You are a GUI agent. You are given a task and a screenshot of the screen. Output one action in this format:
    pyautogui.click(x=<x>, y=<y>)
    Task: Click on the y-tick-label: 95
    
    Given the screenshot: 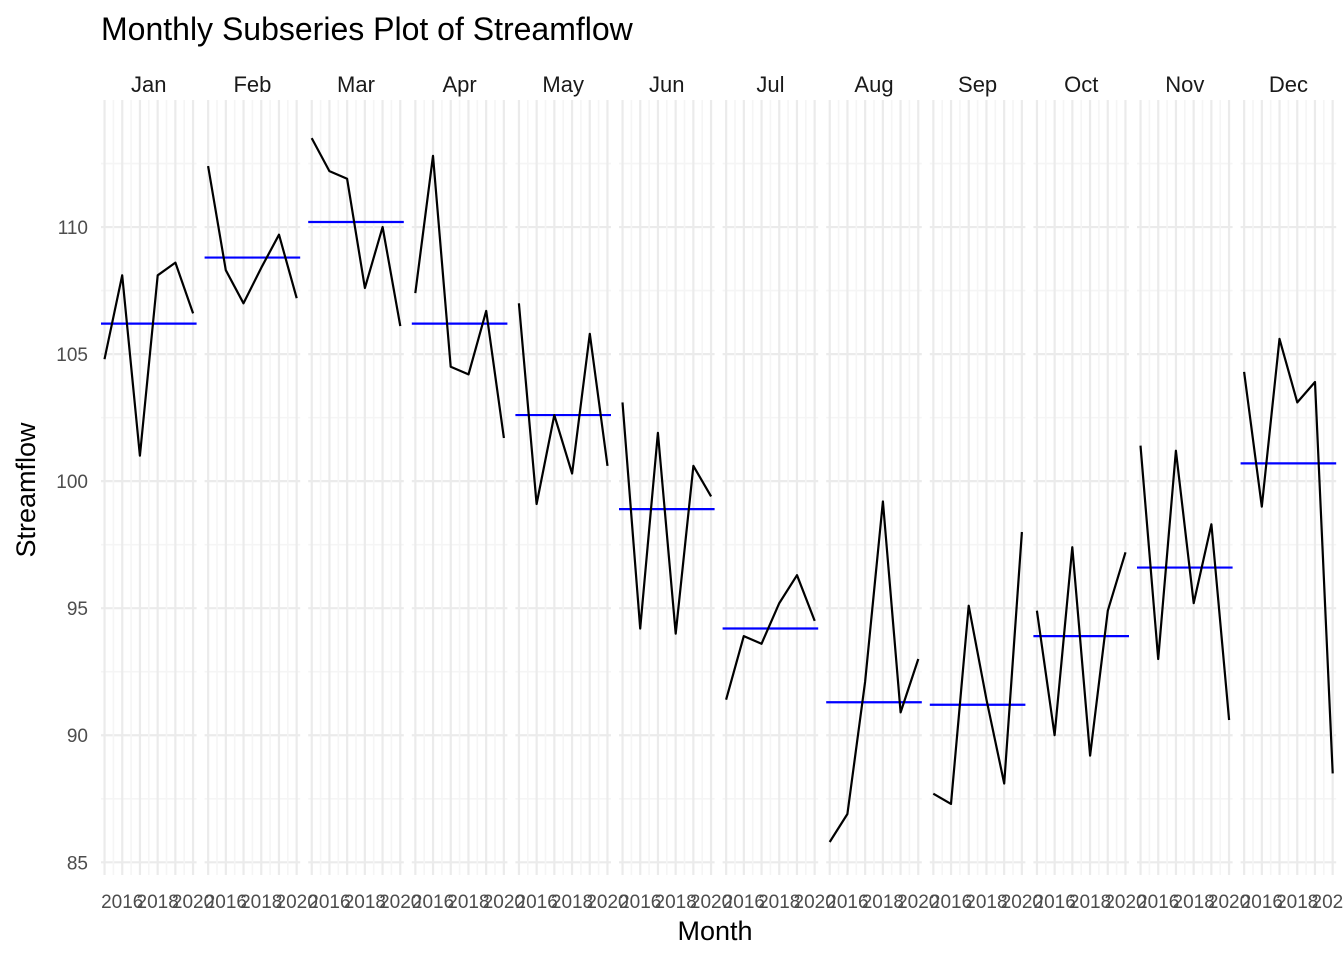 What is the action you would take?
    pyautogui.click(x=77, y=609)
    